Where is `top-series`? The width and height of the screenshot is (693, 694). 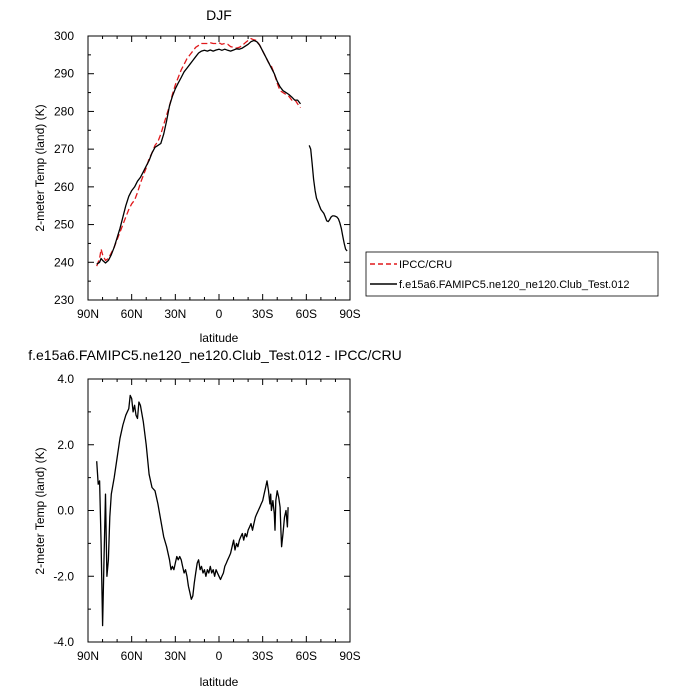 top-series is located at coordinates (222, 152).